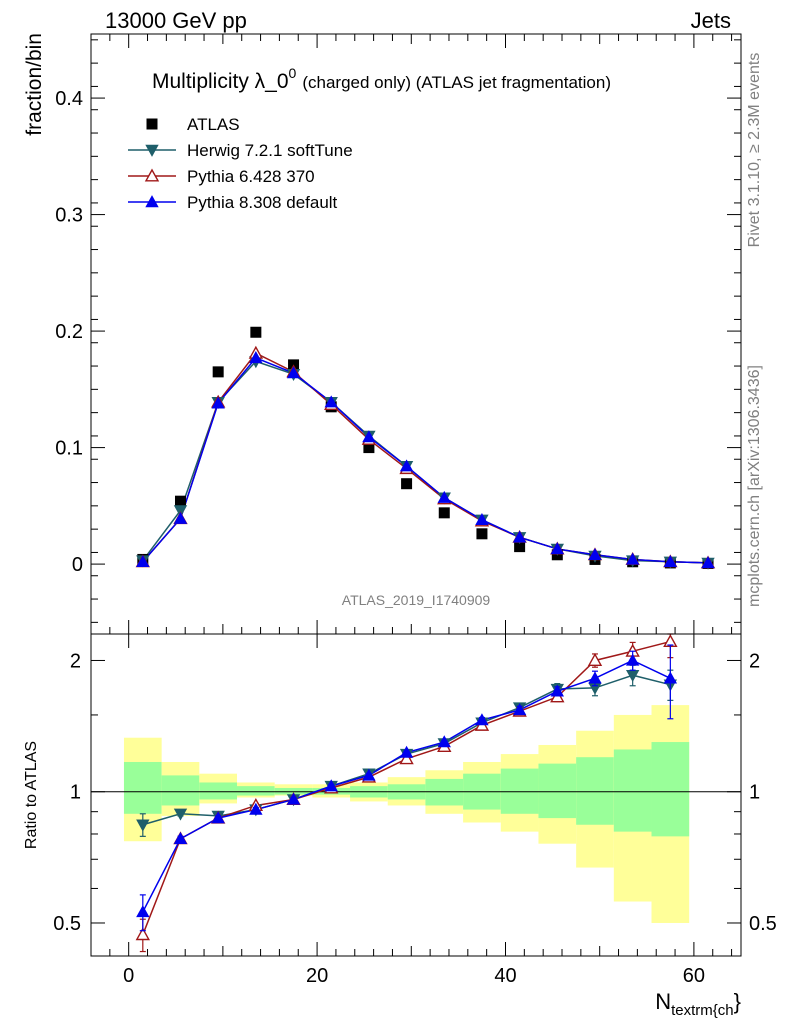  What do you see at coordinates (75, 661) in the screenshot?
I see `ratio-y-tick-label: 2` at bounding box center [75, 661].